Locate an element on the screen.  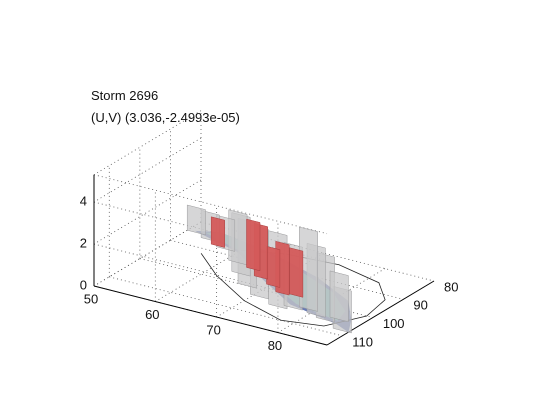
x-axis-line is located at coordinates (210, 315).